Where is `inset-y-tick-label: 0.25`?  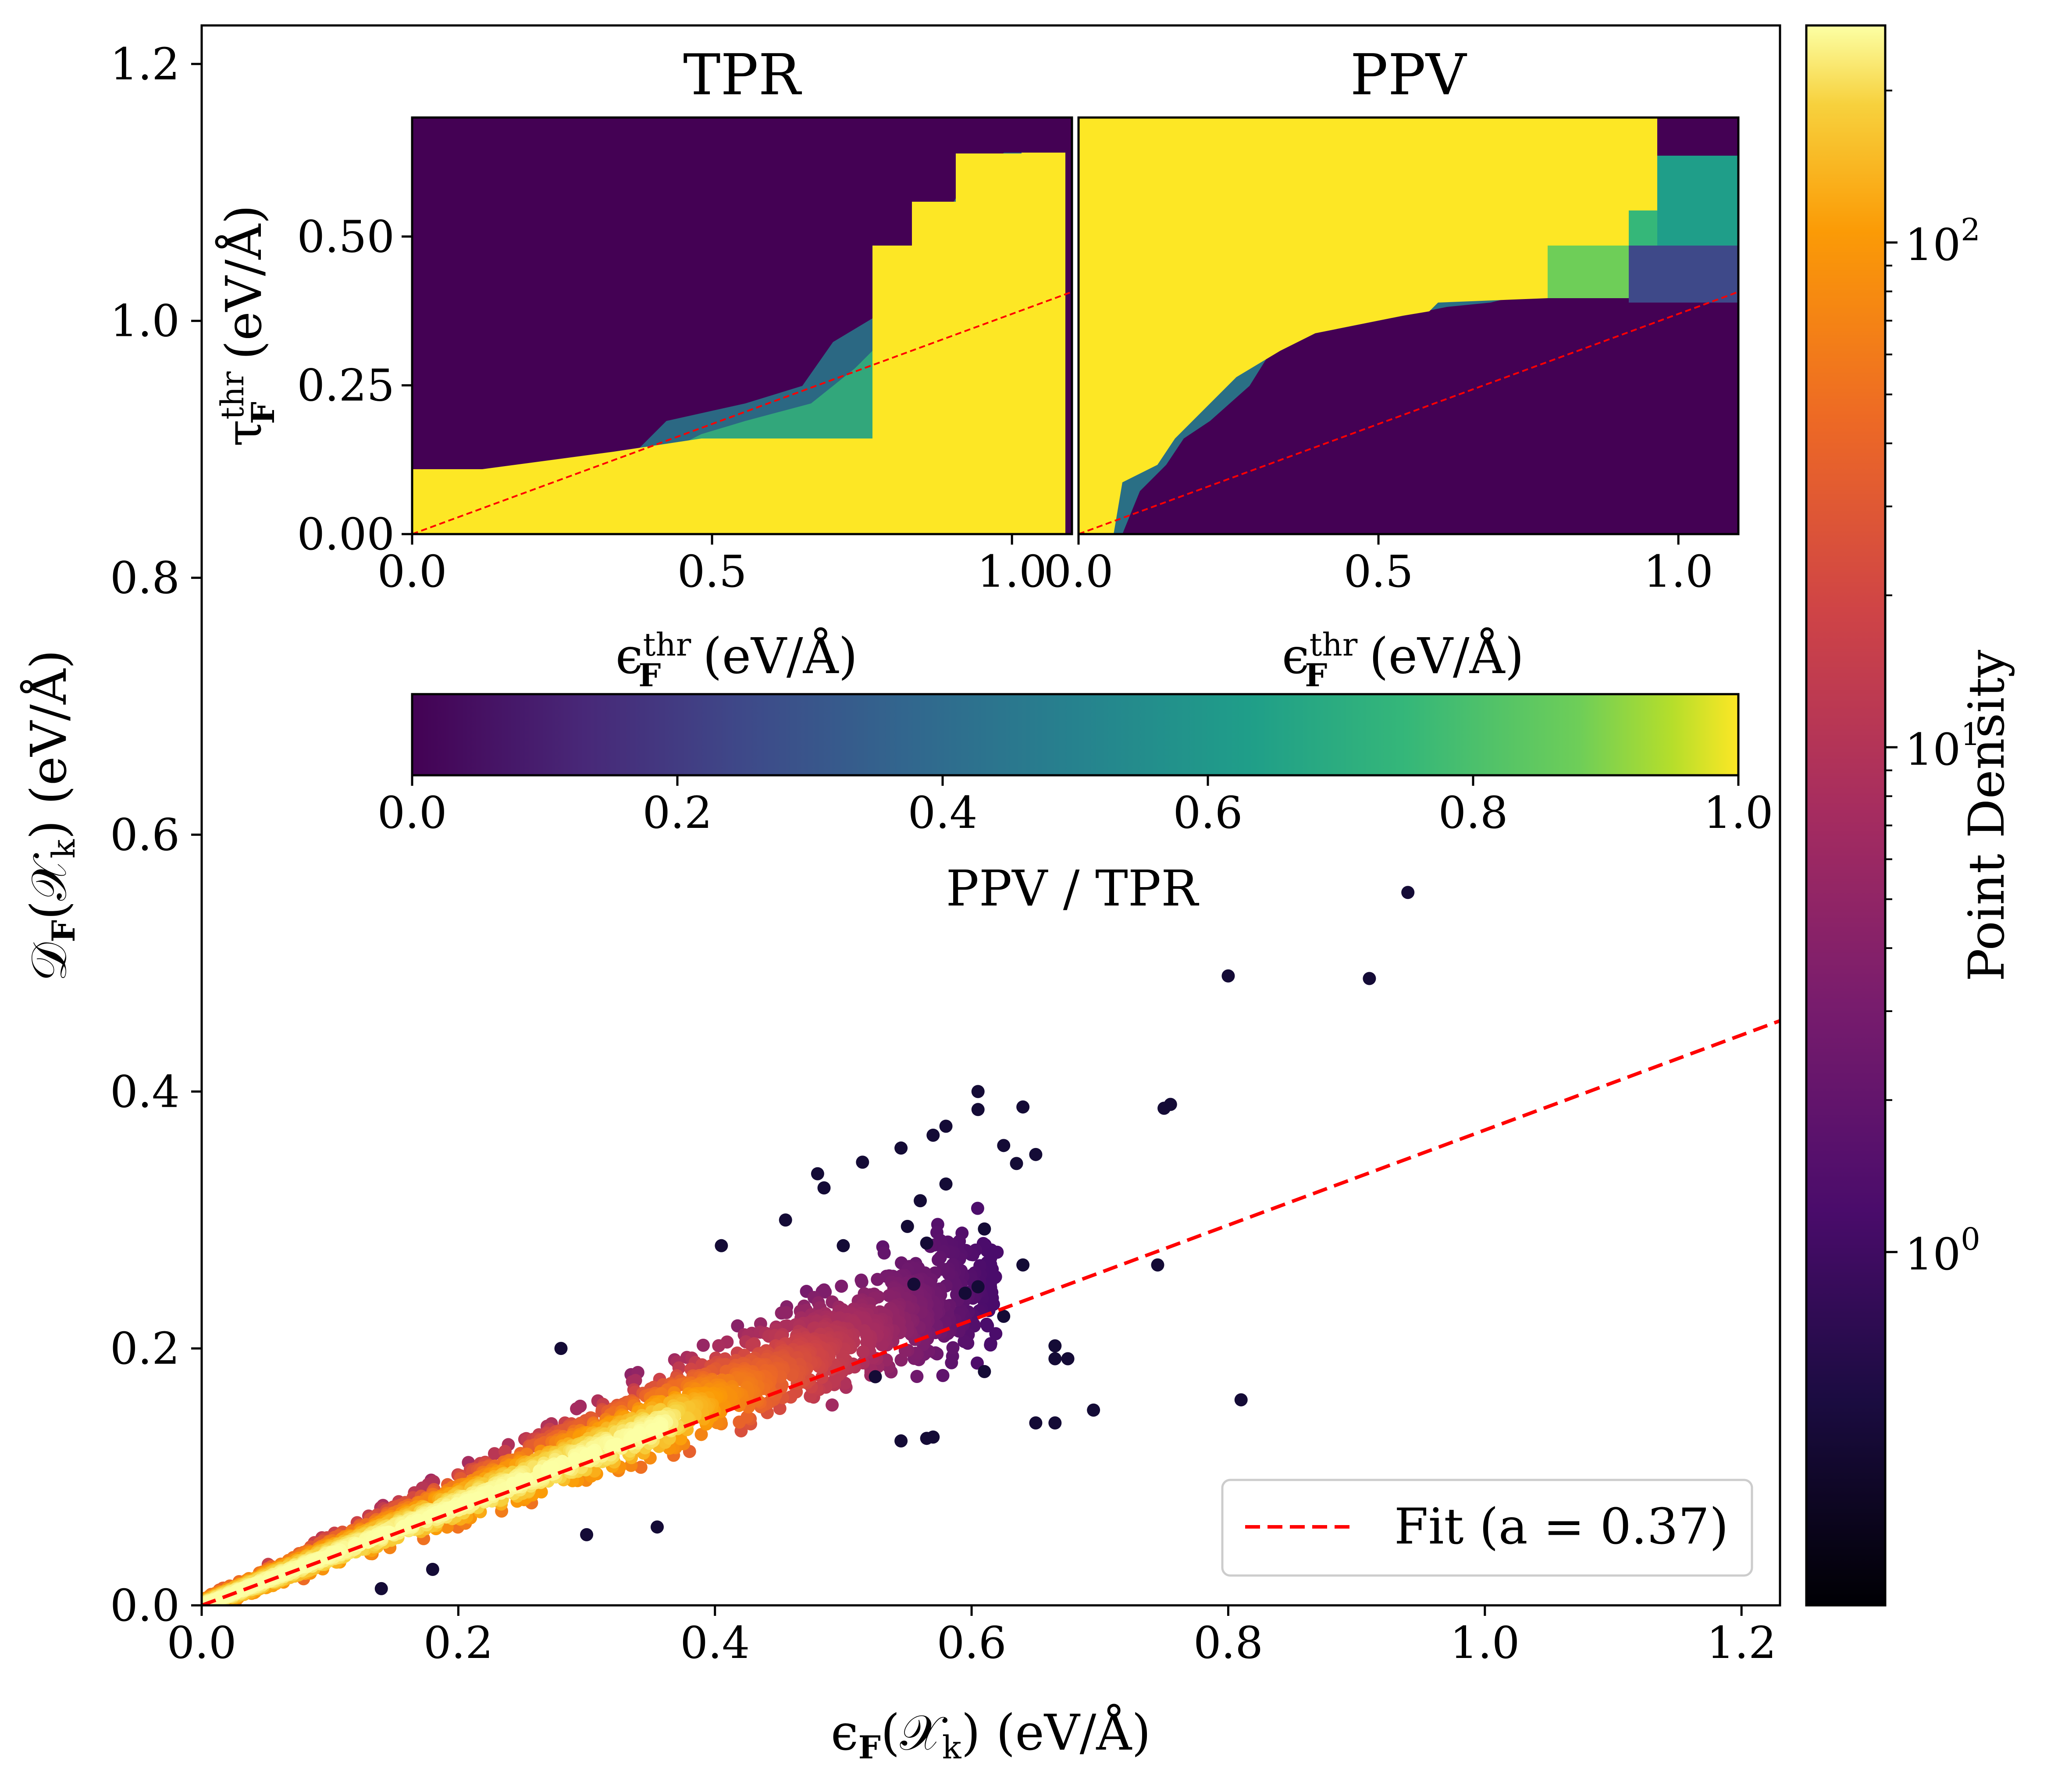
inset-y-tick-label: 0.25 is located at coordinates (346, 385).